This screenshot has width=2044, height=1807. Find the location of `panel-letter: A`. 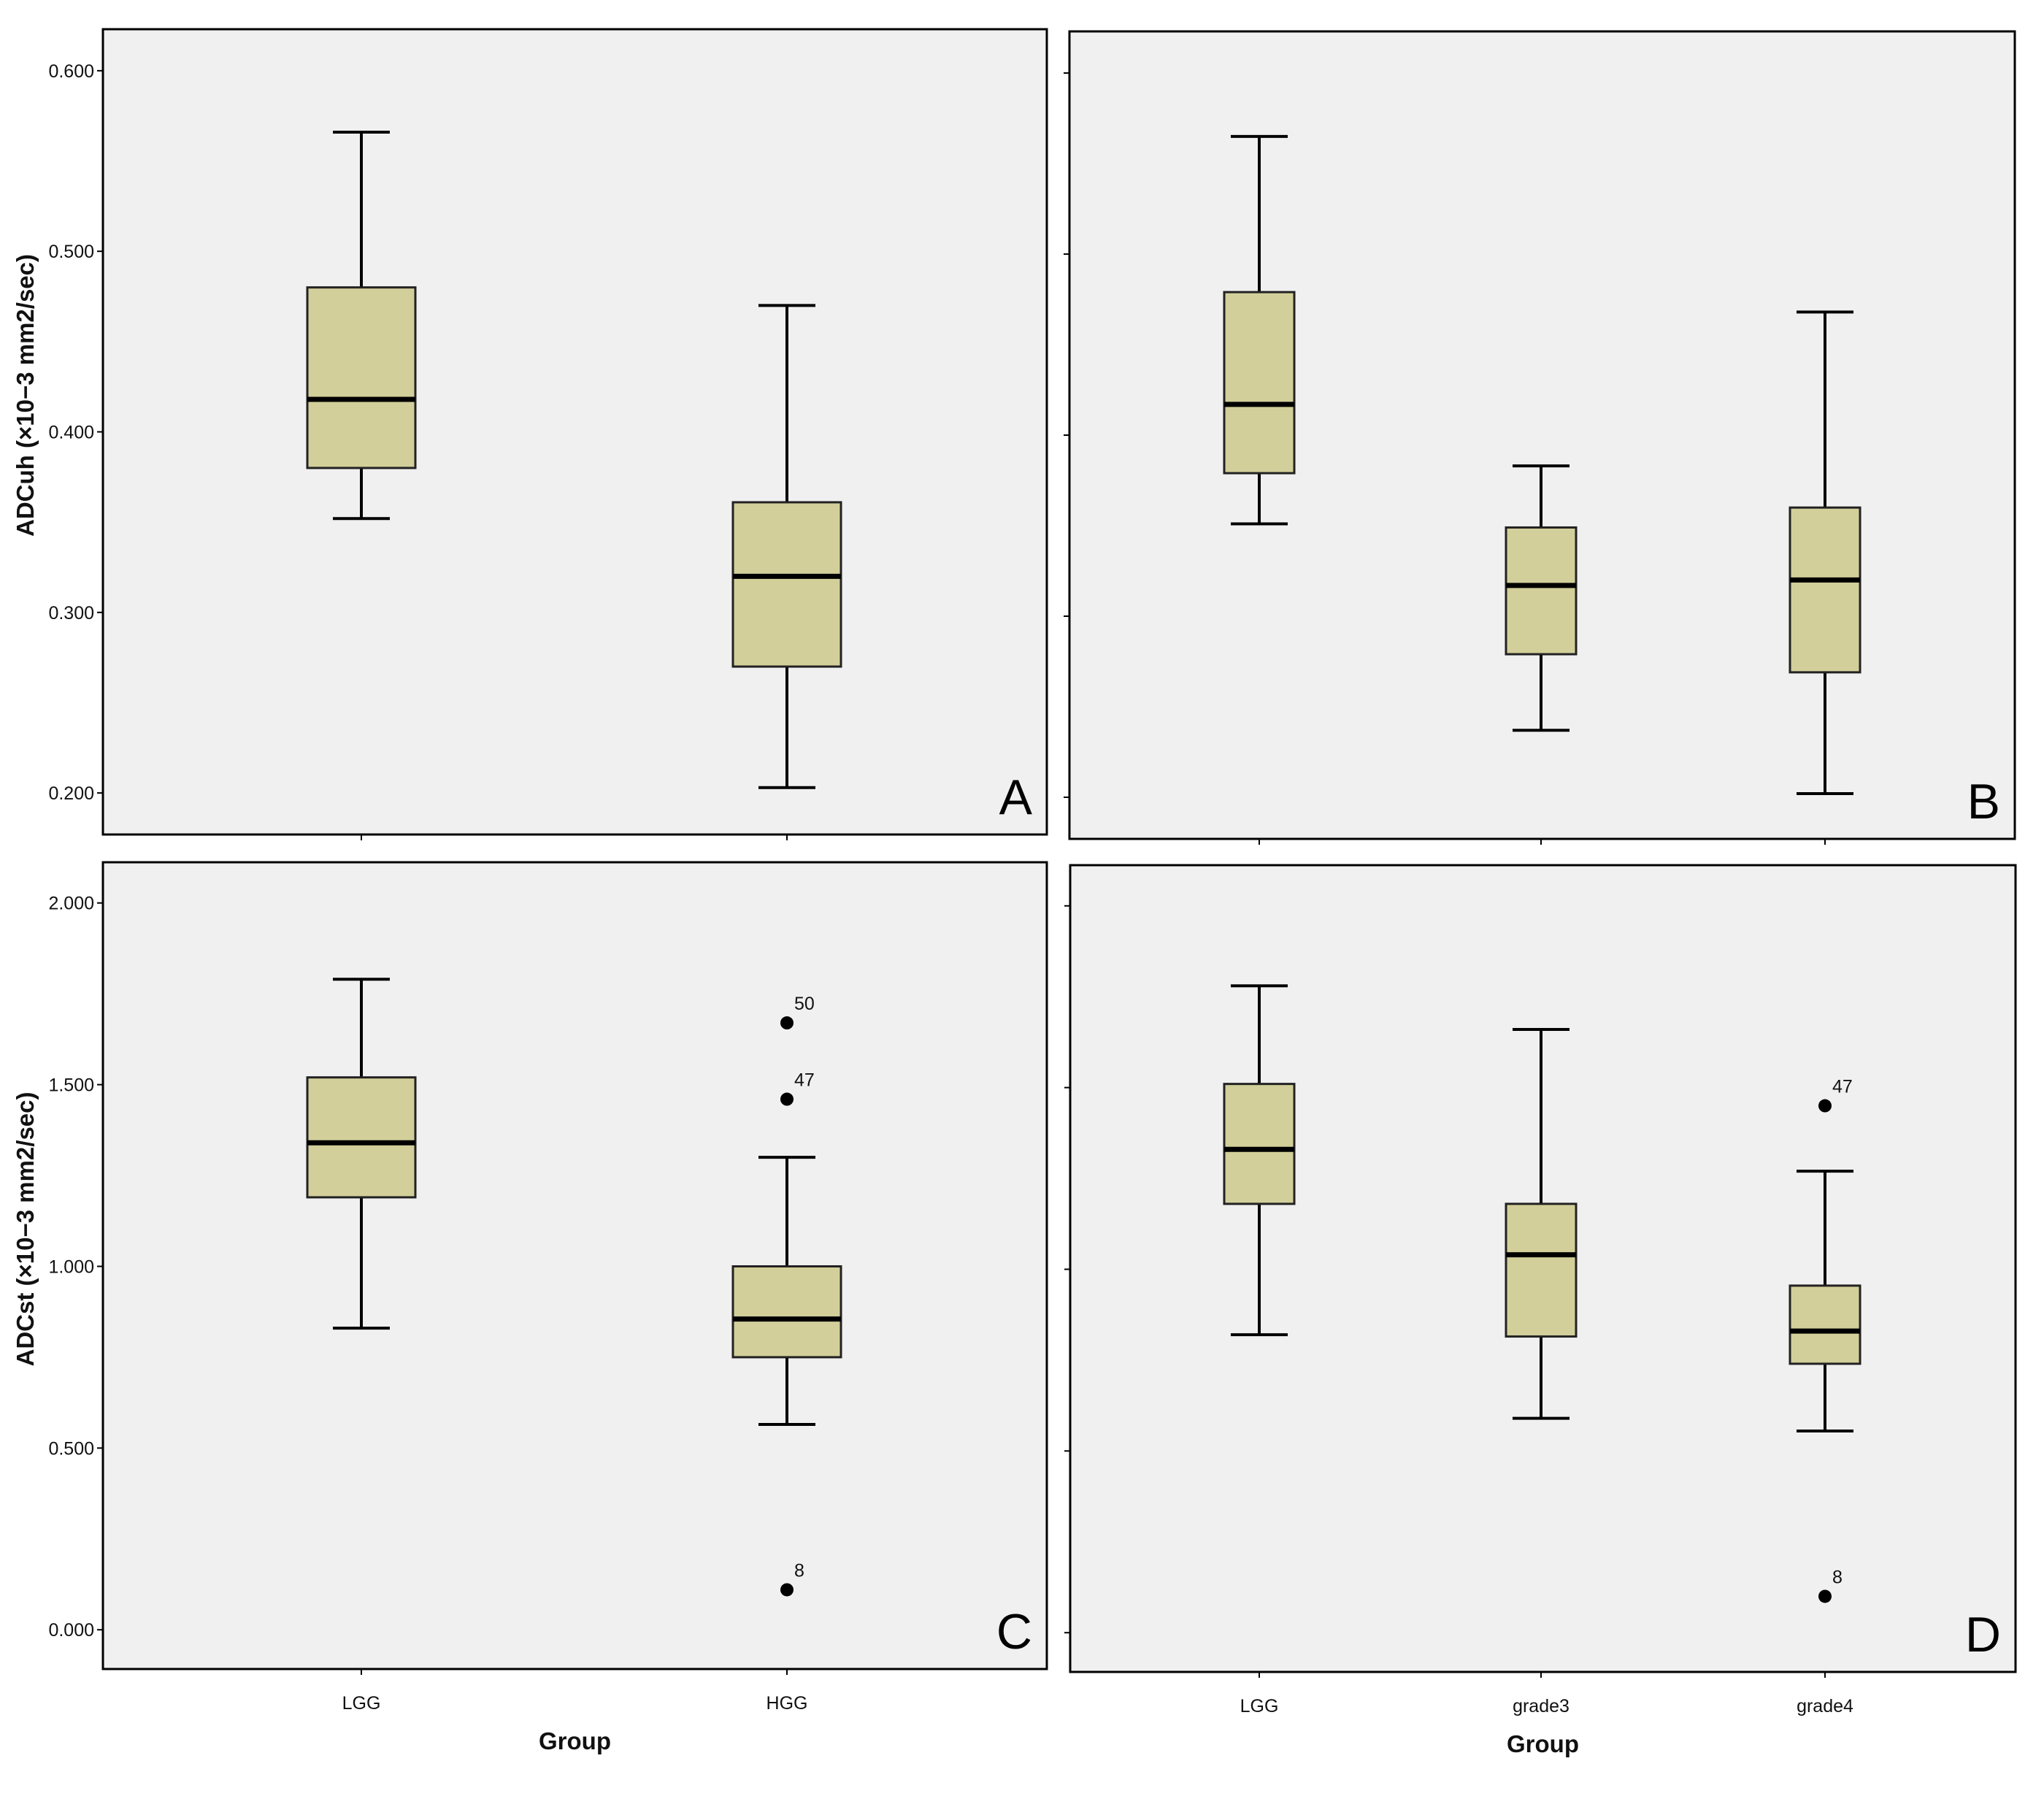

panel-letter: A is located at coordinates (1016, 797).